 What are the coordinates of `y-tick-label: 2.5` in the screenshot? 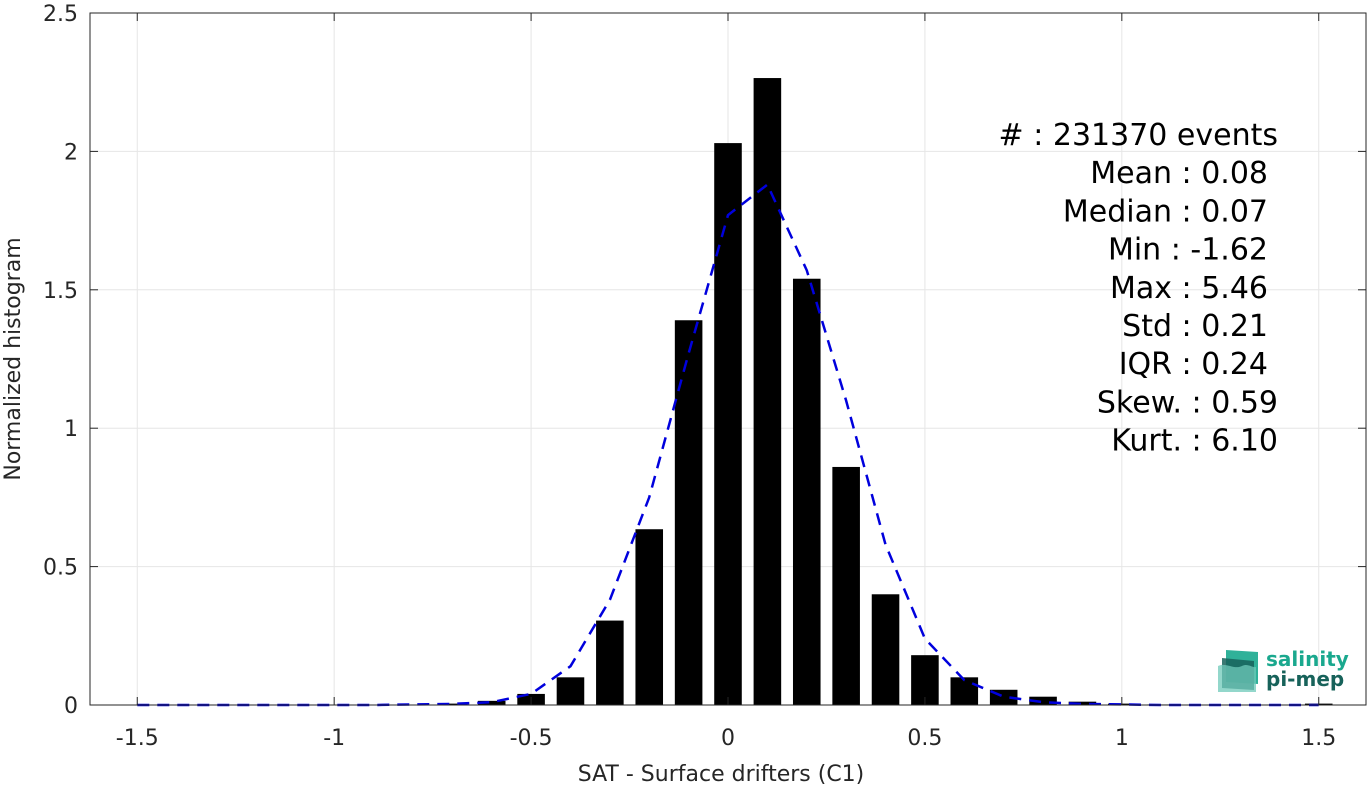 It's located at (60, 14).